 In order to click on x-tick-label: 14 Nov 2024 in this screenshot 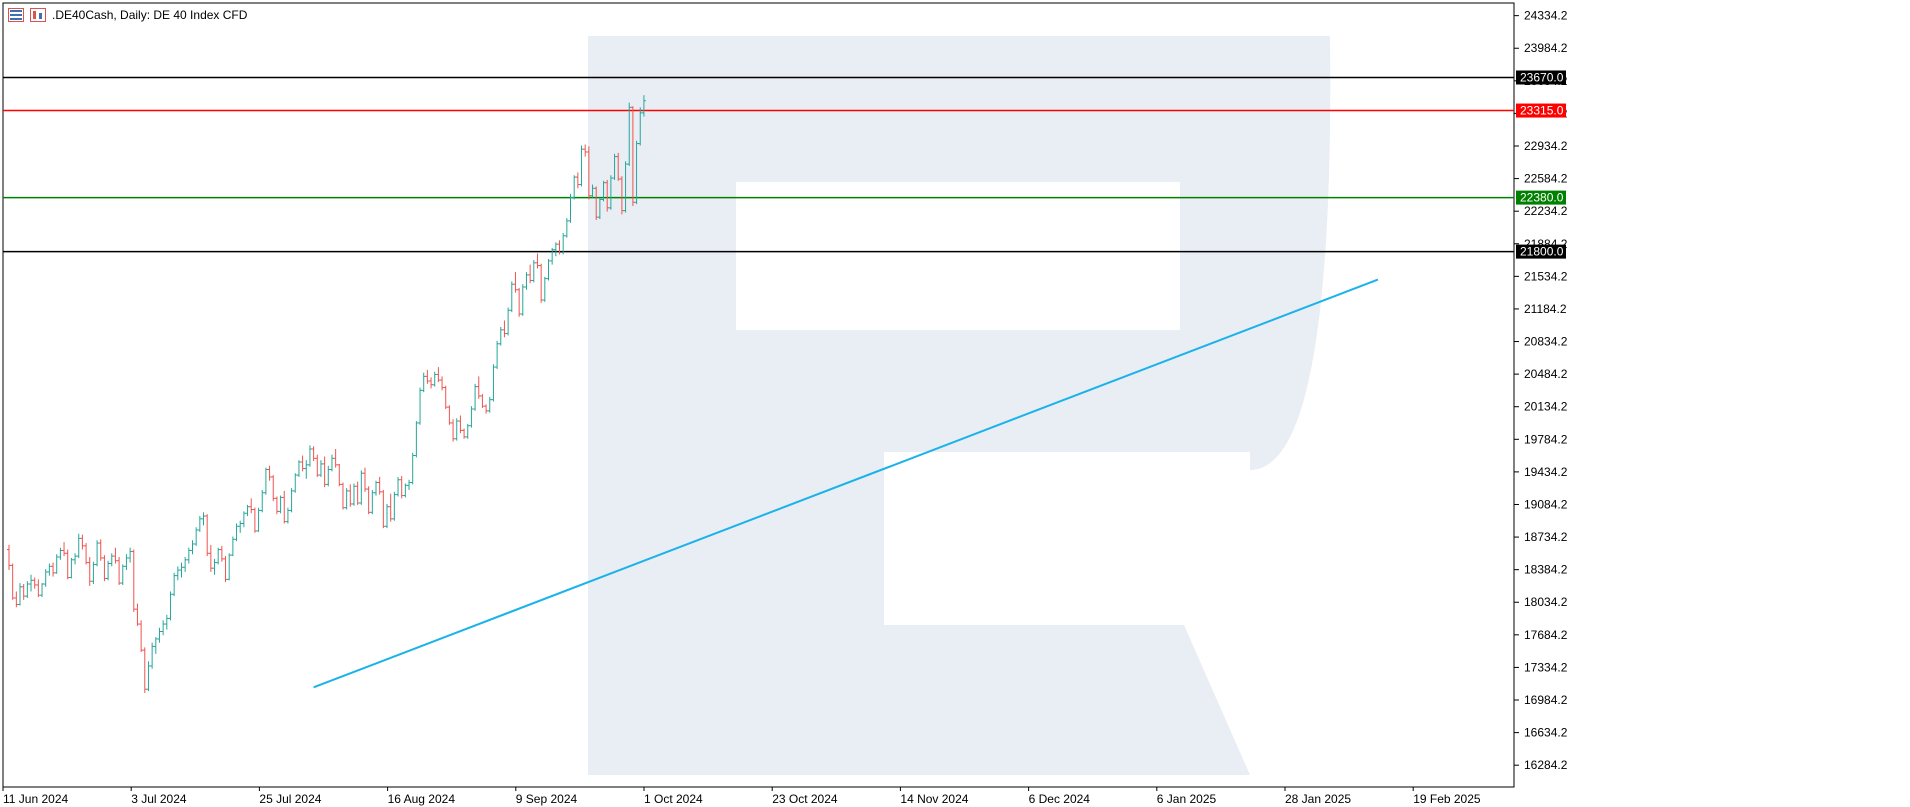, I will do `click(934, 799)`.